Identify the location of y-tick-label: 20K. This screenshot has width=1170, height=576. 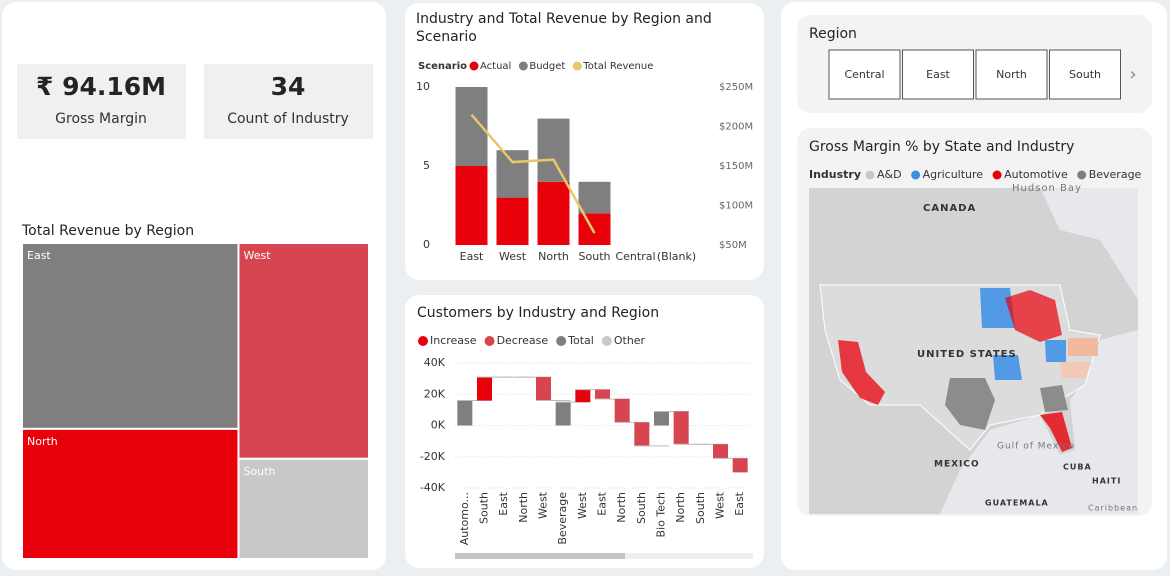
(435, 393).